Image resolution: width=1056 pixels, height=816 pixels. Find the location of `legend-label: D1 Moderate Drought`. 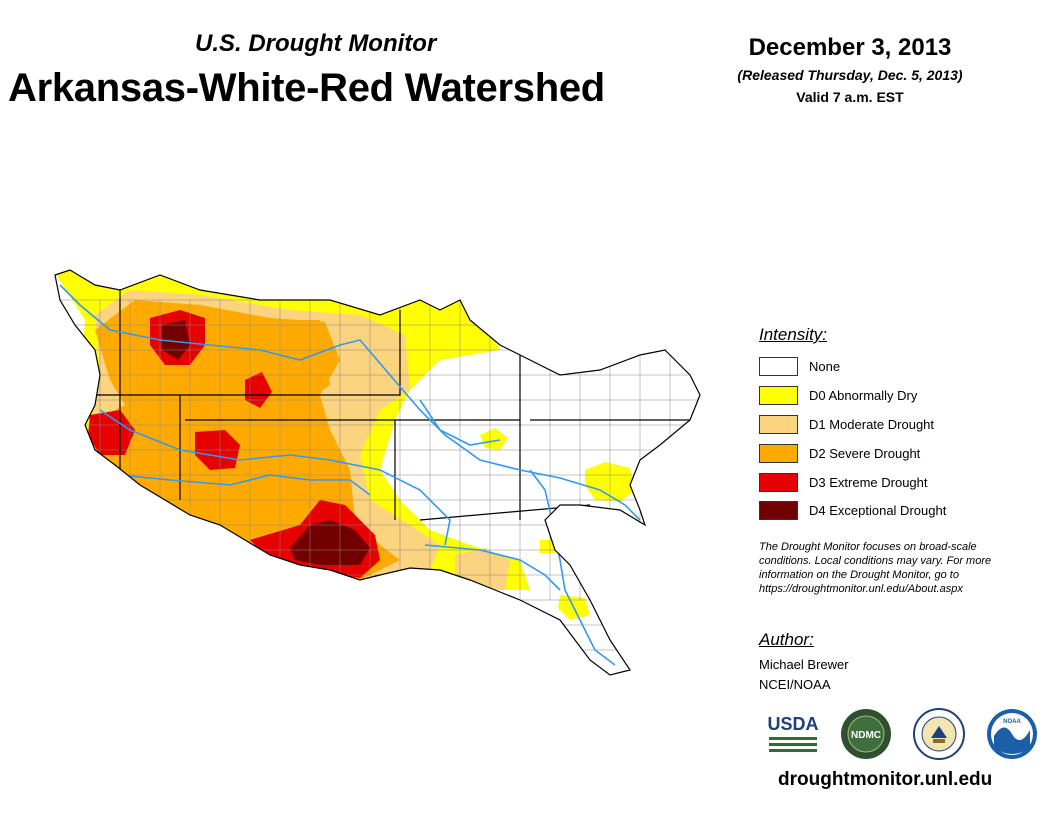

legend-label: D1 Moderate Drought is located at coordinates (872, 424).